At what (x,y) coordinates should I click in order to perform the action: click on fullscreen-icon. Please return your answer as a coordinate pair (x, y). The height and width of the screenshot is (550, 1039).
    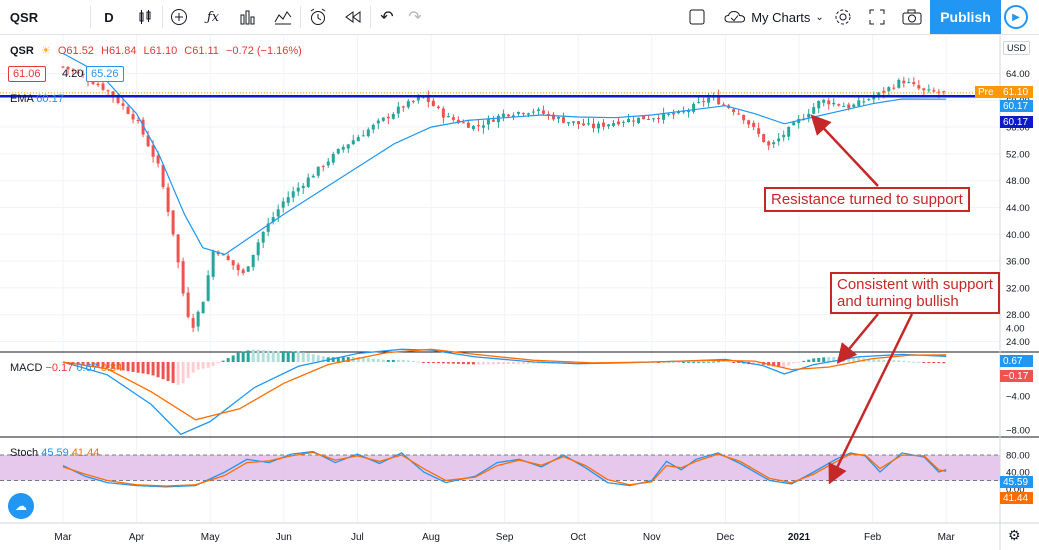
    Looking at the image, I should click on (877, 17).